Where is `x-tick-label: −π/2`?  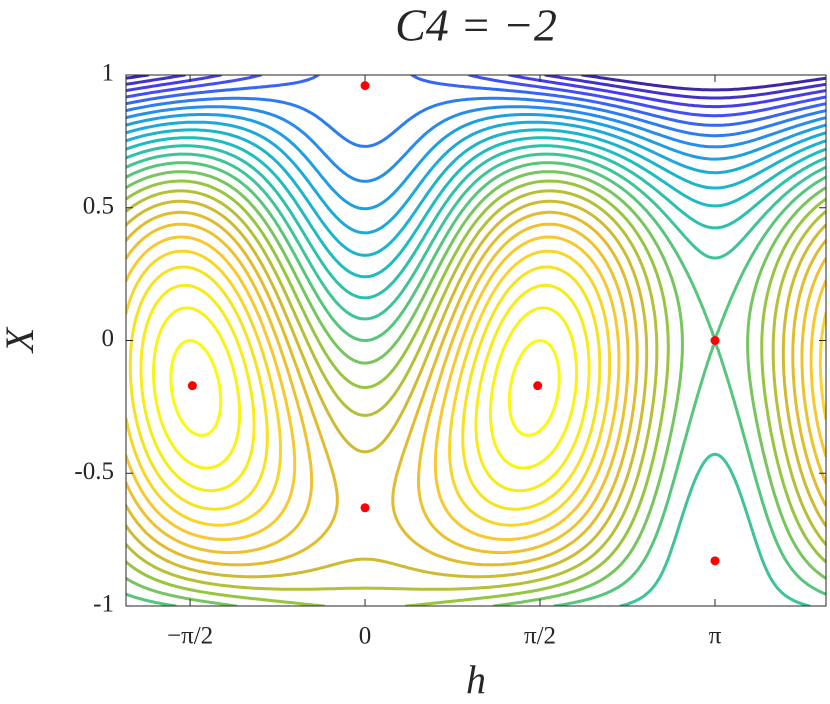 x-tick-label: −π/2 is located at coordinates (190, 636).